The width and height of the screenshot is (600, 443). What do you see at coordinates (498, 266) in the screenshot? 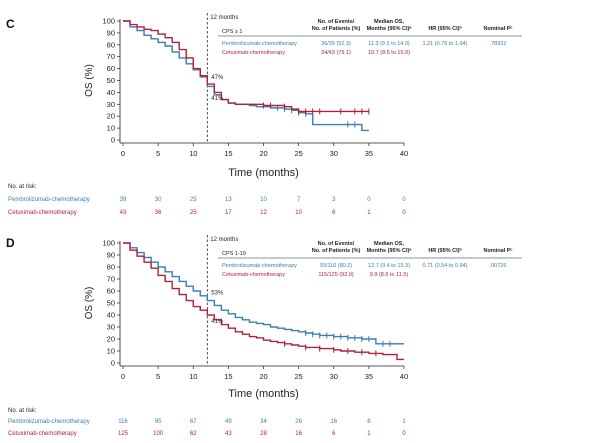
I see `table-cell-p: .00726` at bounding box center [498, 266].